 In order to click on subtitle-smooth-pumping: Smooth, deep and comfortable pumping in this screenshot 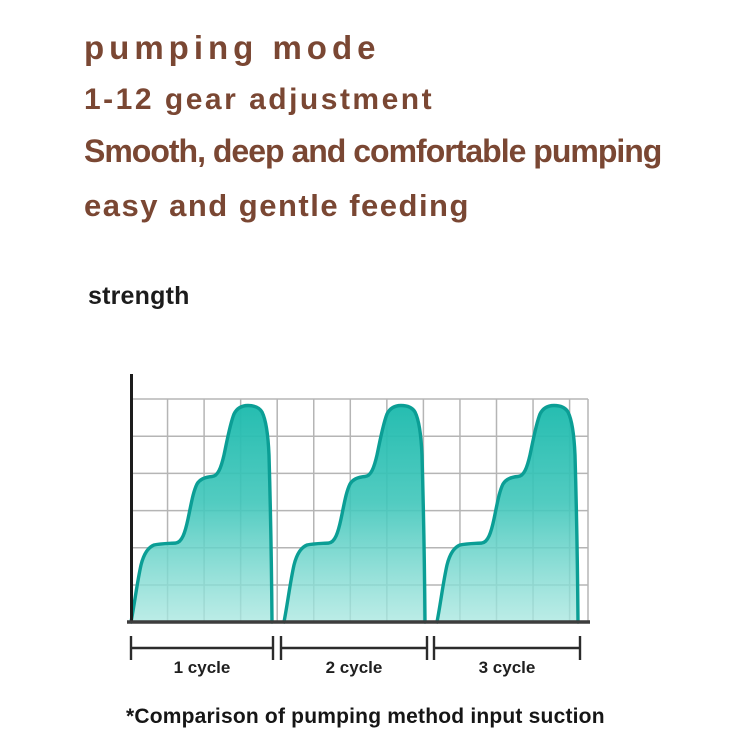, I will do `click(373, 151)`.